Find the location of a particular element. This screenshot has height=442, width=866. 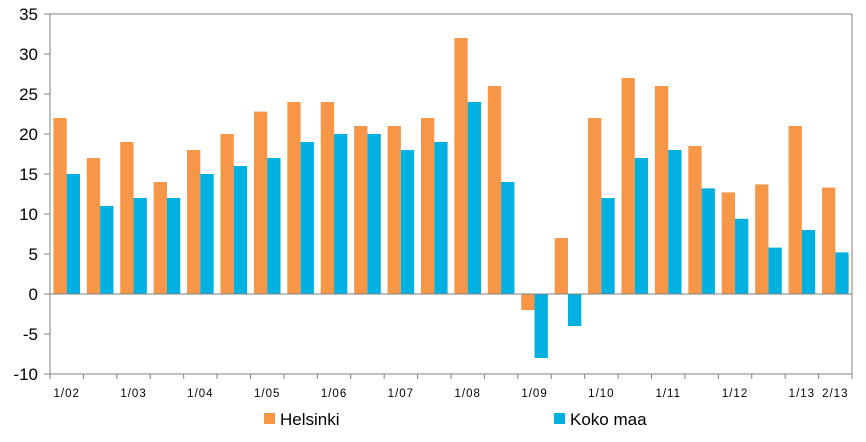

y-tick-label: 5 is located at coordinates (33, 254).